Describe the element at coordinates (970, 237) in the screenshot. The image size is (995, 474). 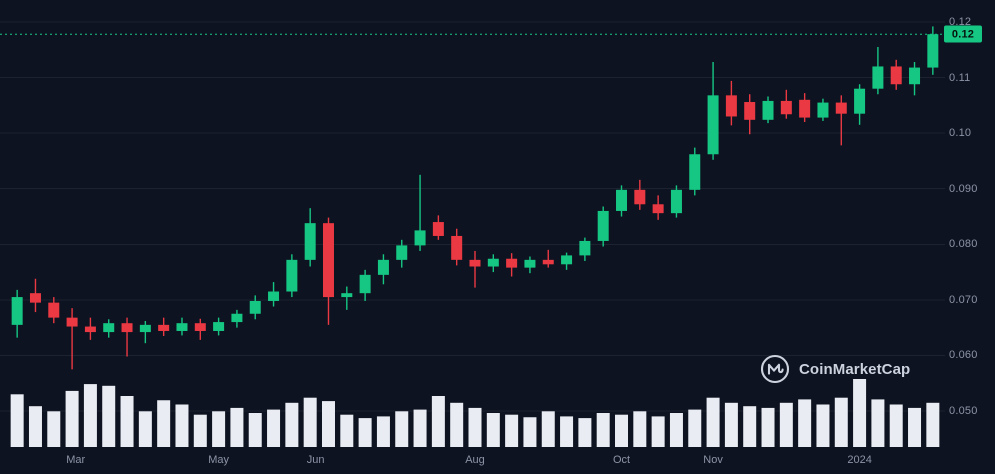
I see `y-axis: 0.12 0.11 0.10 0.090 0.080 0.070 0.060 0.050` at that location.